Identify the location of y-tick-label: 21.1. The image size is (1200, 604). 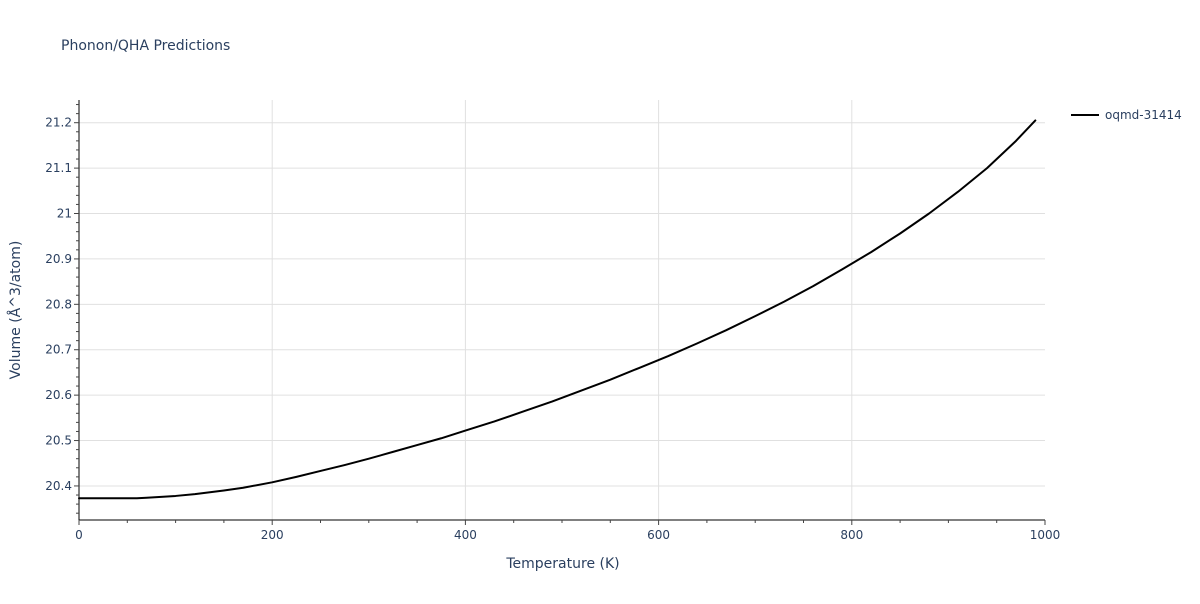
(58, 168).